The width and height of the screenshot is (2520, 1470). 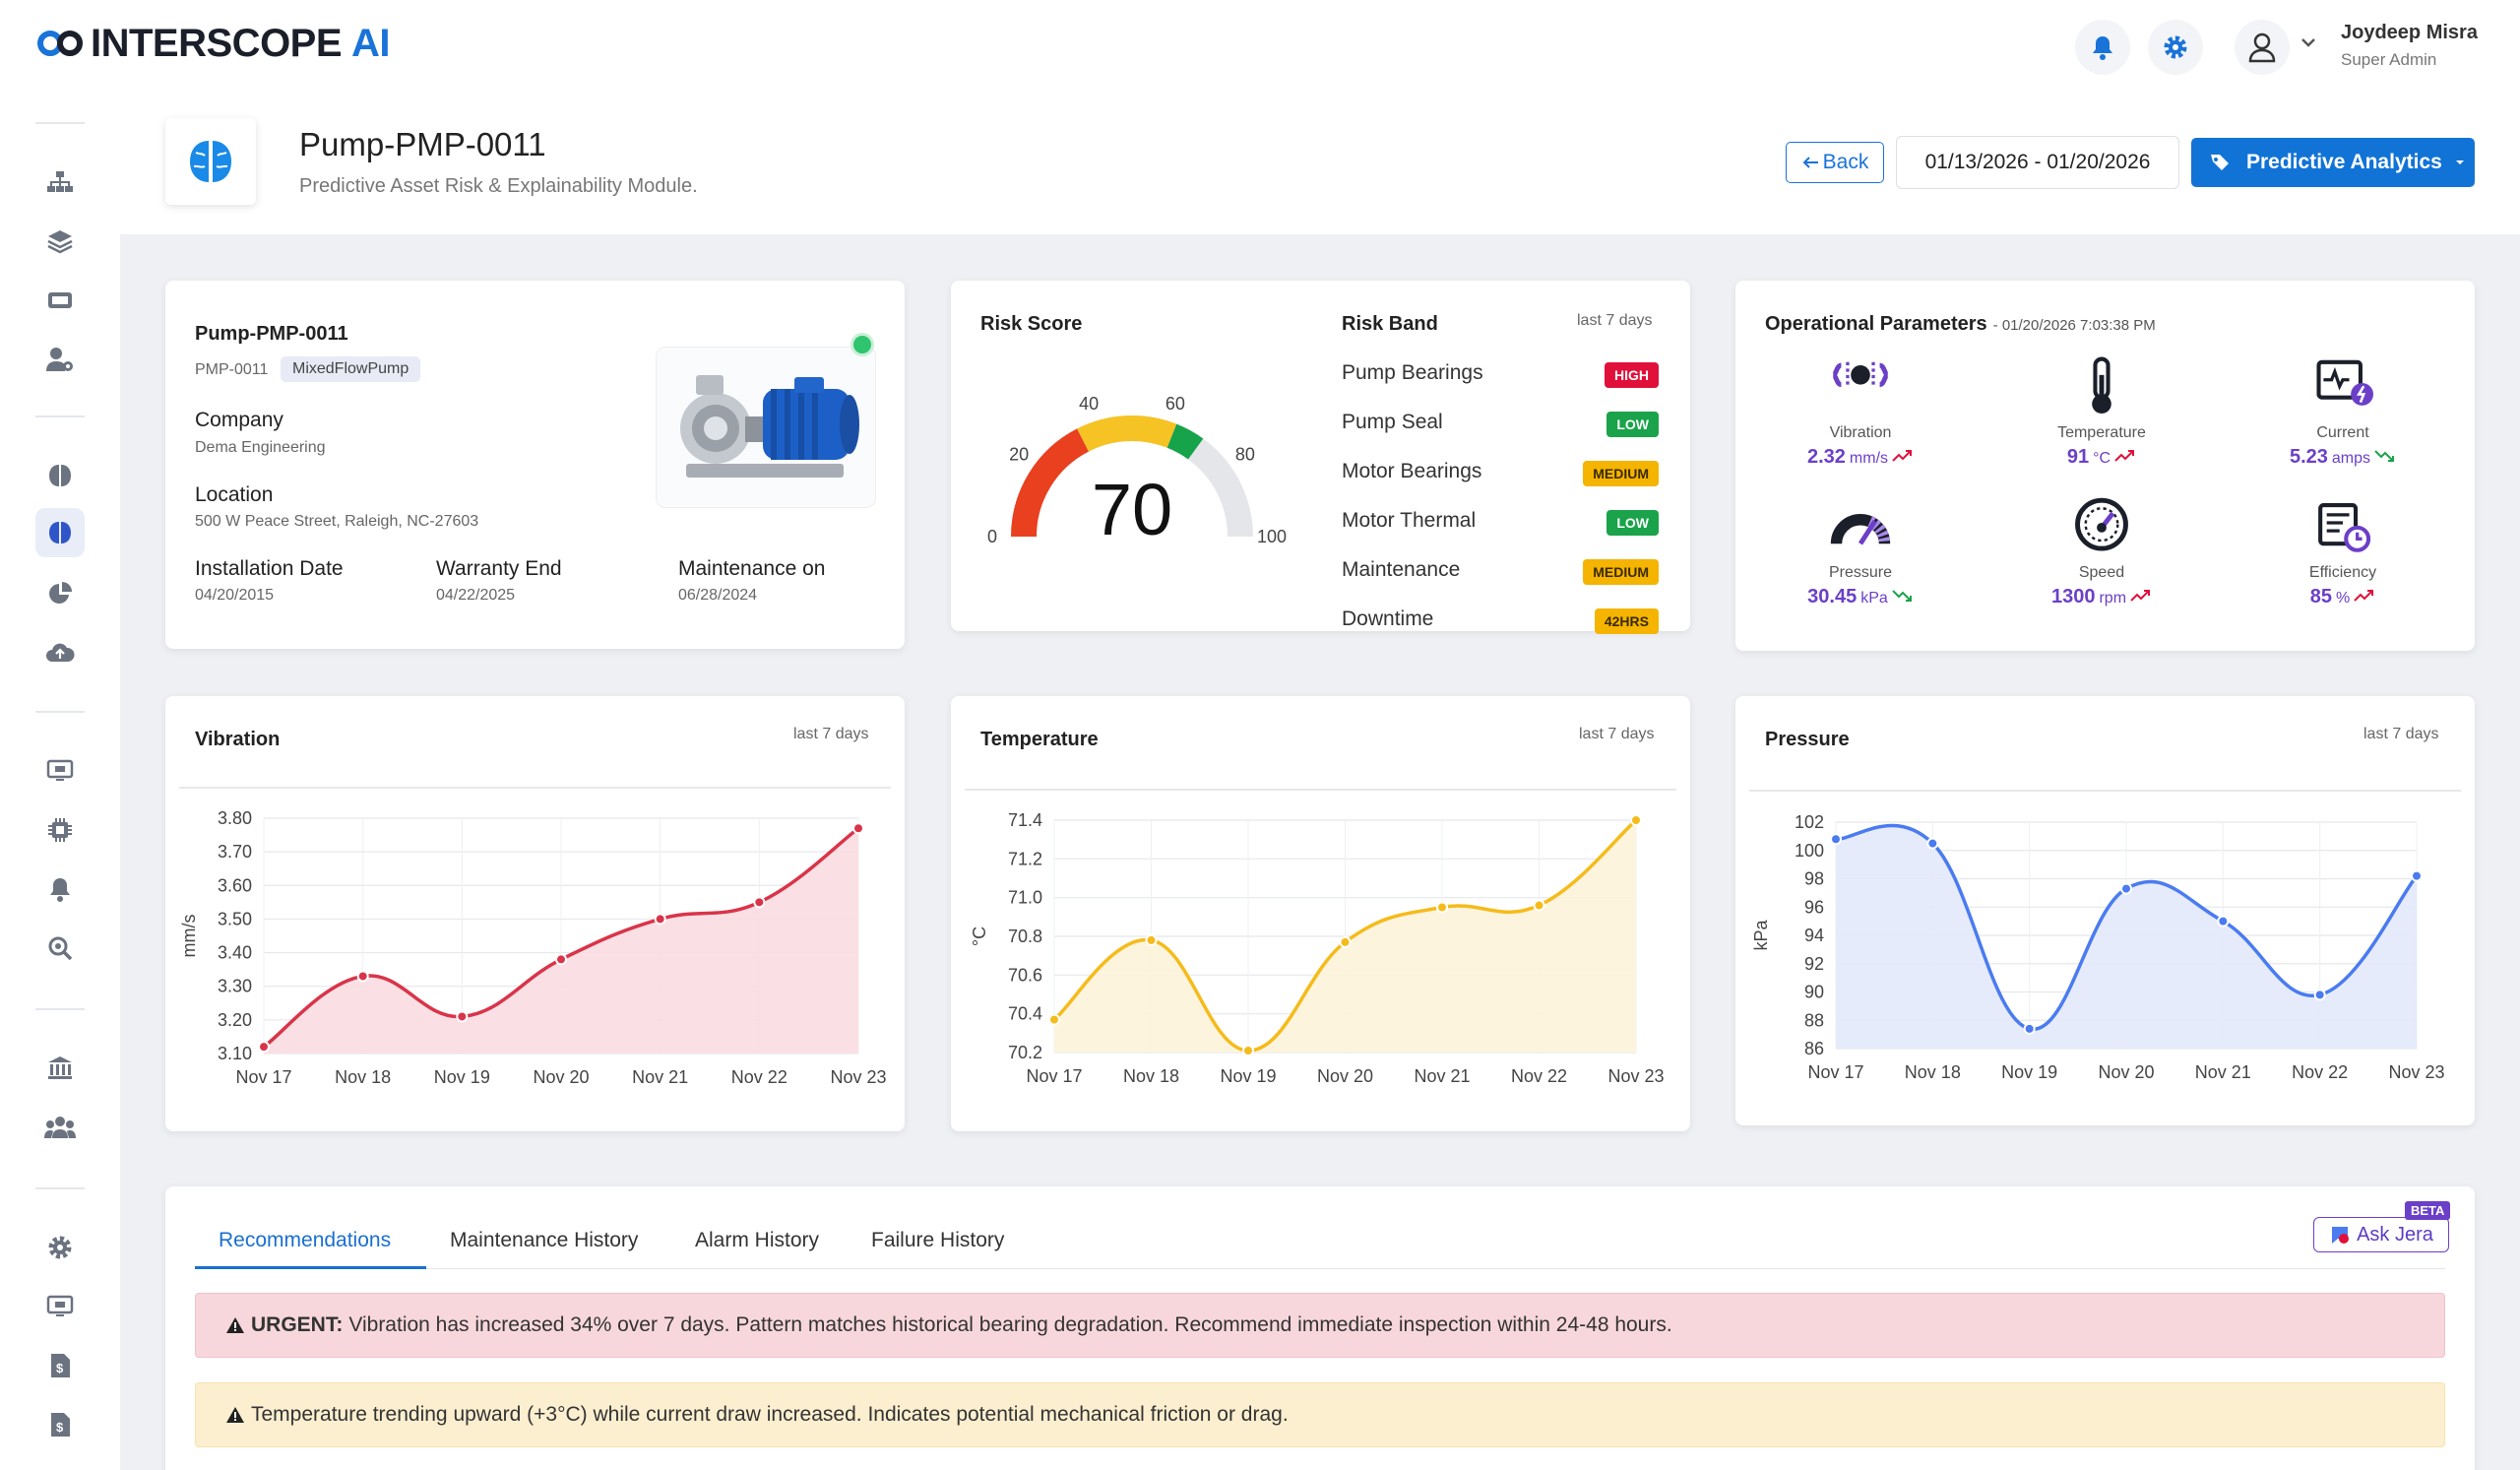 I want to click on sidebar-item-upload, so click(x=60, y=652).